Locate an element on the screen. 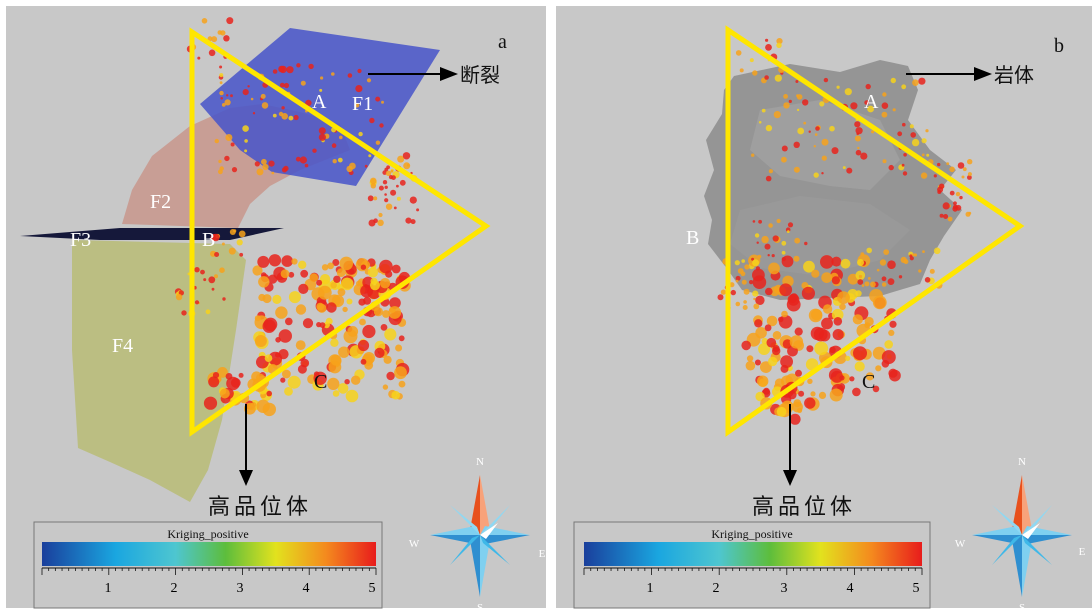  legend-b-tick-1: 1 is located at coordinates (650, 588).